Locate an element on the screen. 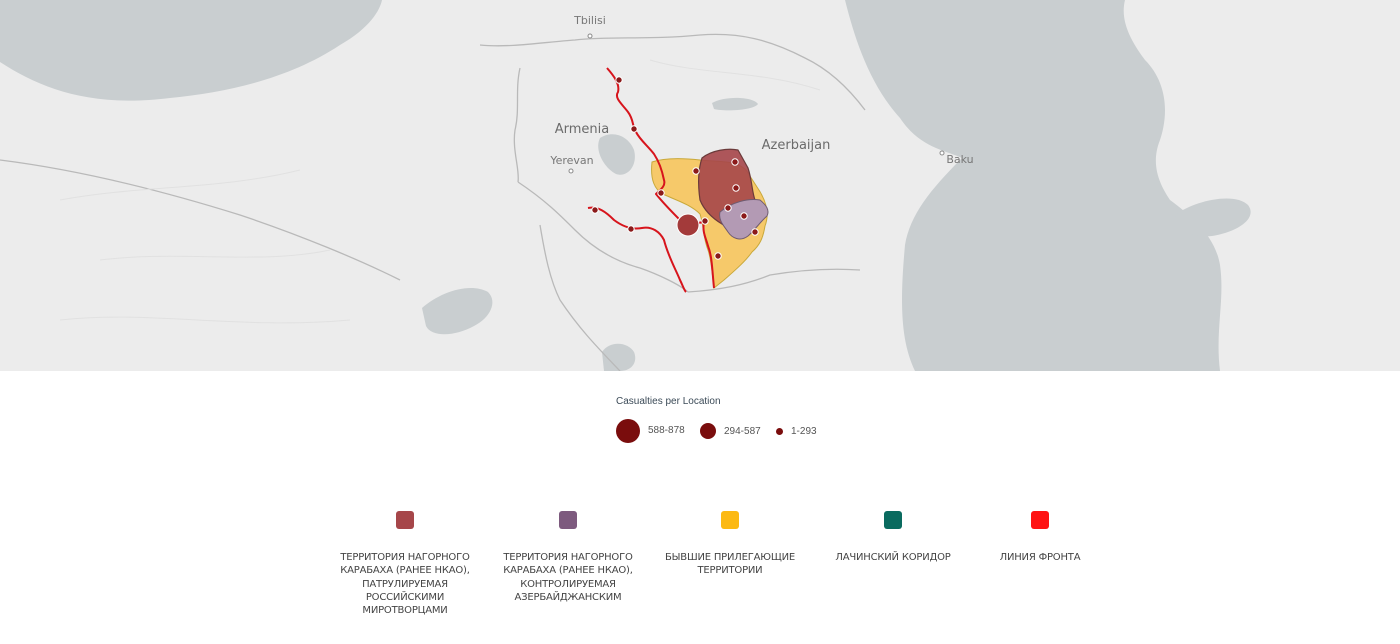  legend-item-lachin-corridor: ЛАЧИНСКИЙ КОРИДОР is located at coordinates (893, 536).